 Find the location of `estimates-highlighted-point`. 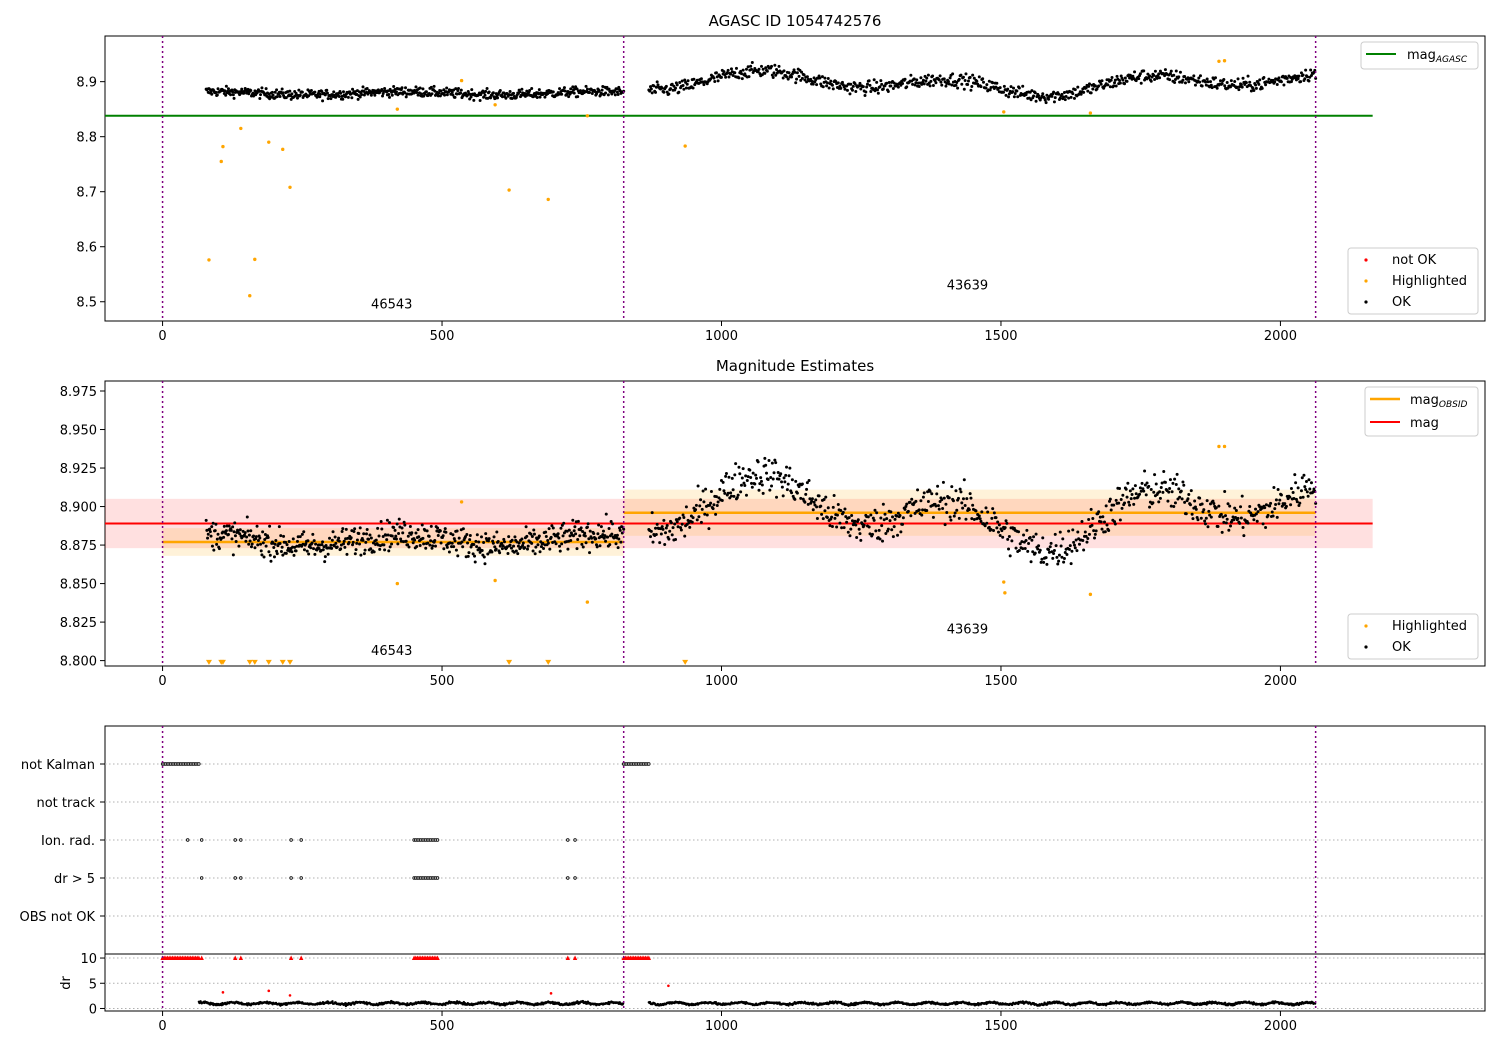

estimates-highlighted-point is located at coordinates (397, 583).